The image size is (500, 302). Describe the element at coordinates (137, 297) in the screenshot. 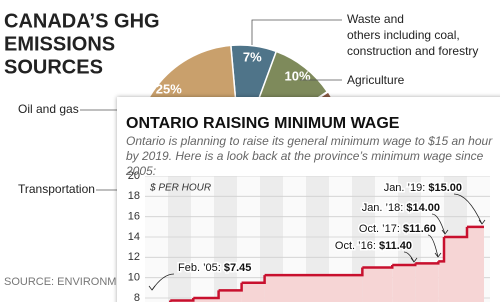

I see `y-tick-label: 8` at that location.